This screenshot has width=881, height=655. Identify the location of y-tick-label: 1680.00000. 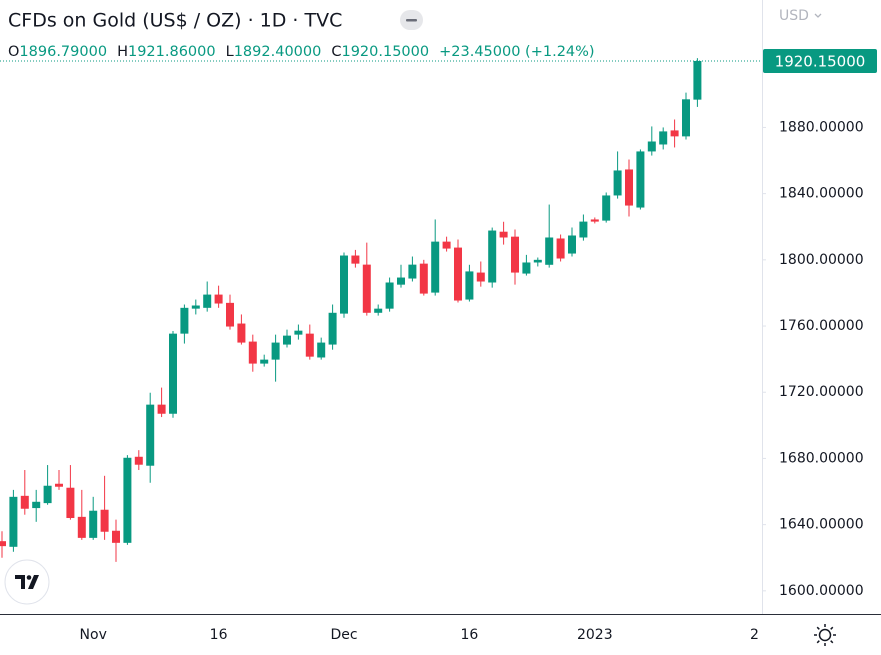
(821, 458).